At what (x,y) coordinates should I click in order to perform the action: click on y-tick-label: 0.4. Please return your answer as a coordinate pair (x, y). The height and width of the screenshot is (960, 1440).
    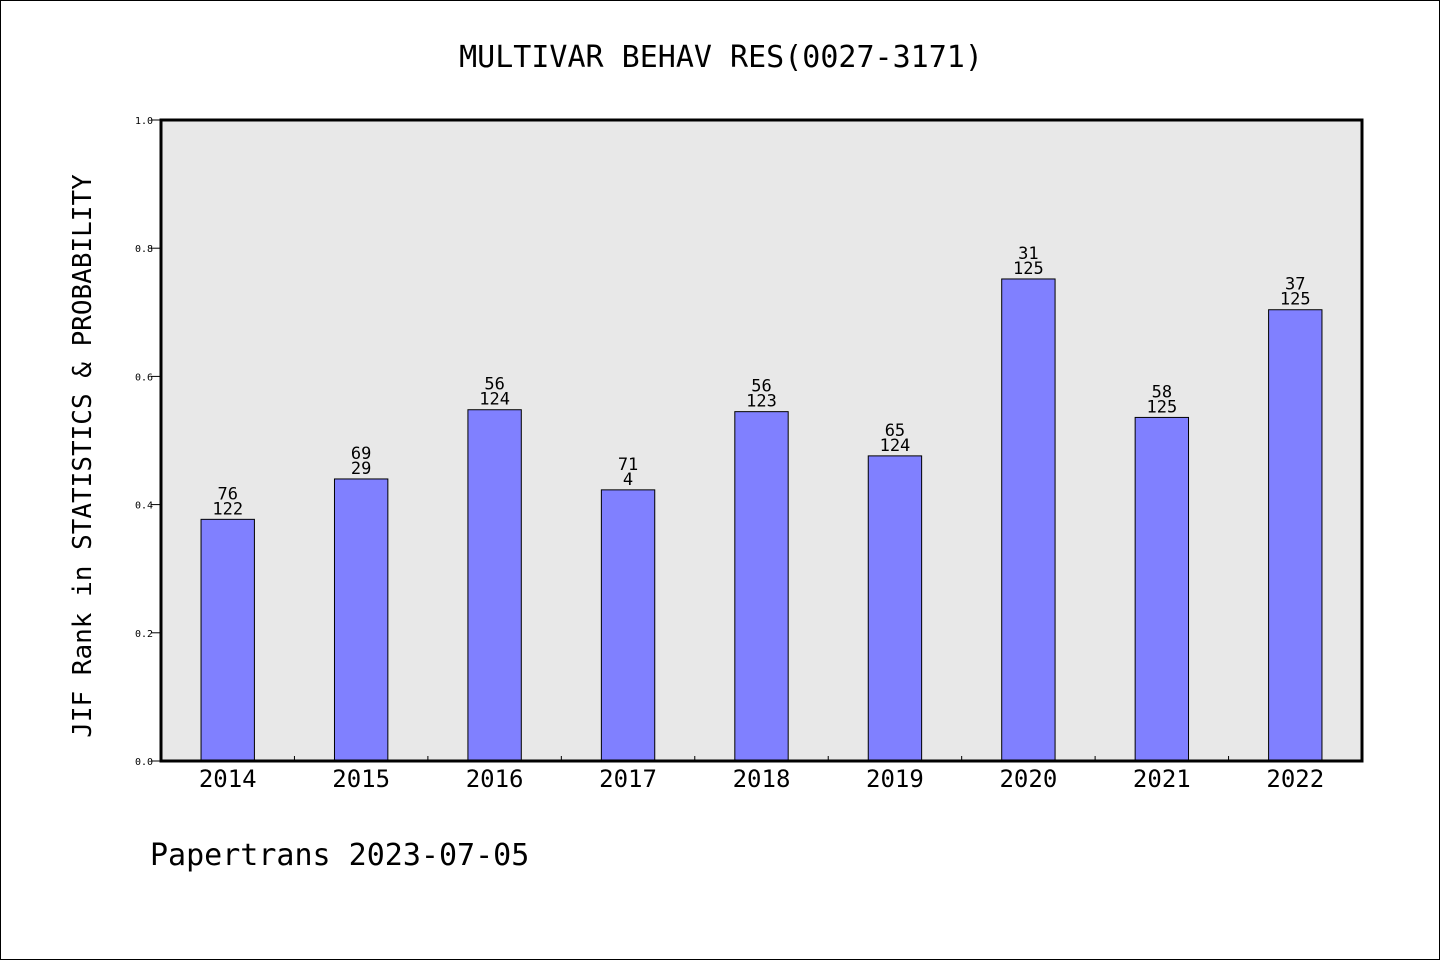
    Looking at the image, I should click on (144, 506).